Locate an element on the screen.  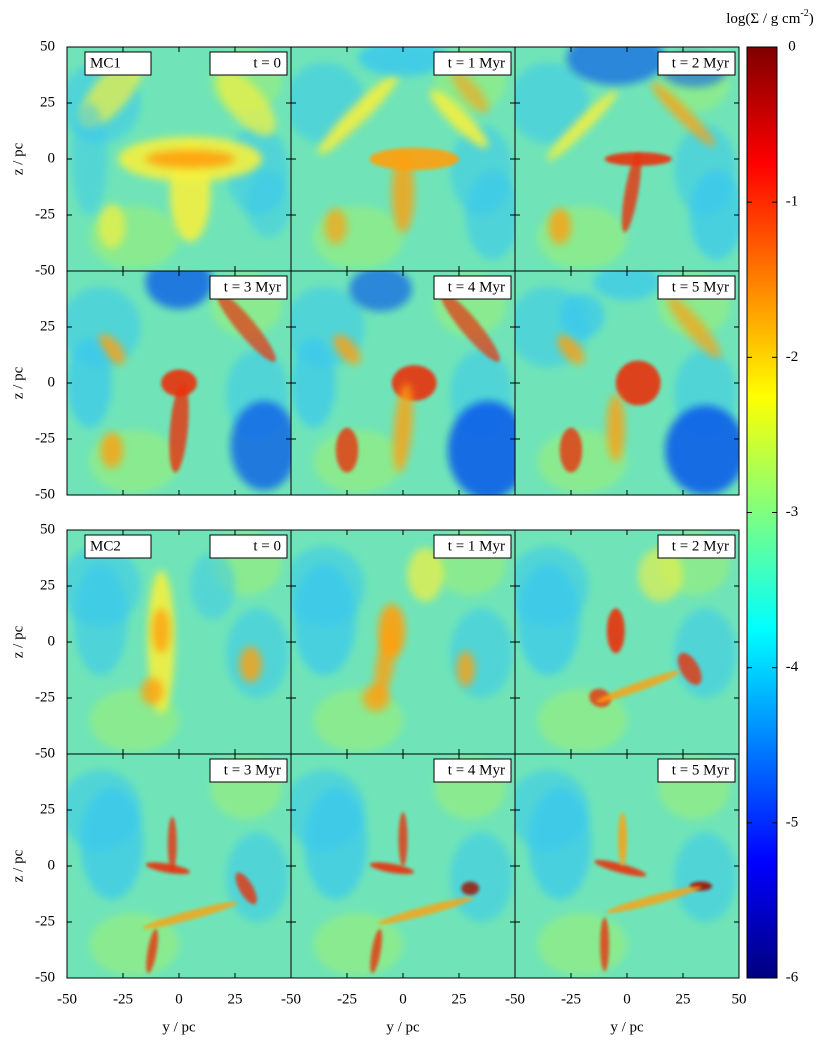
y-tick-label: 25 is located at coordinates (47, 585).